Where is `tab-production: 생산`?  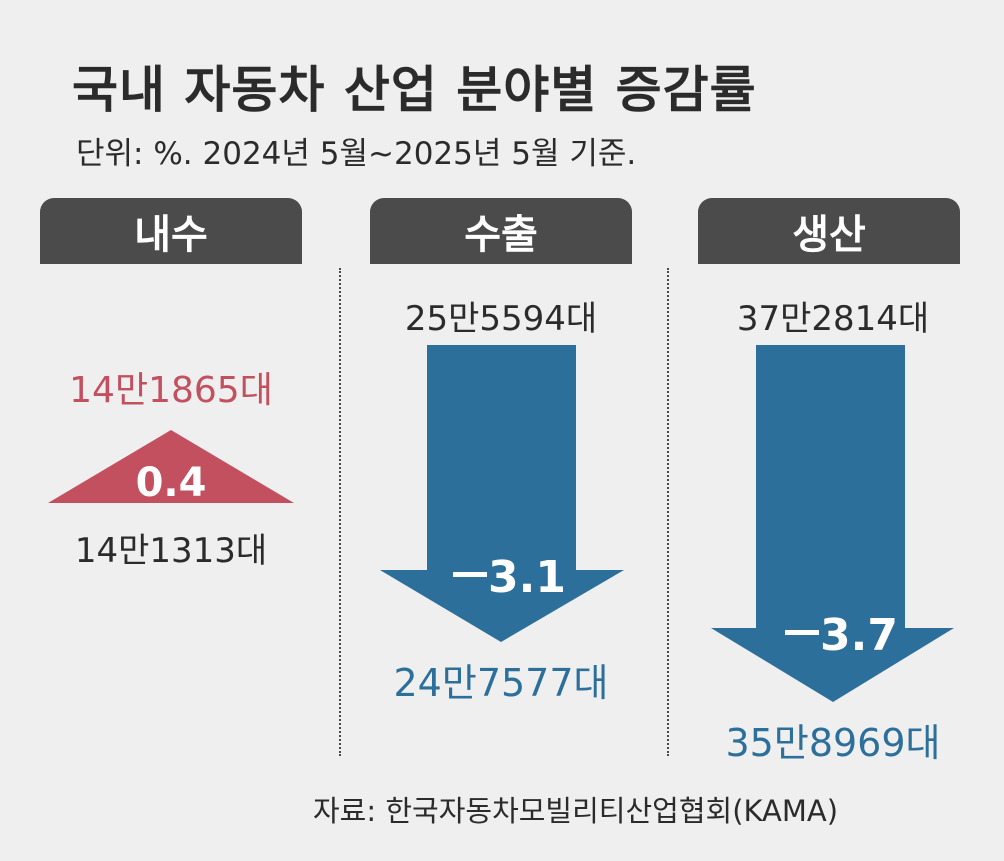 tab-production: 생산 is located at coordinates (829, 231).